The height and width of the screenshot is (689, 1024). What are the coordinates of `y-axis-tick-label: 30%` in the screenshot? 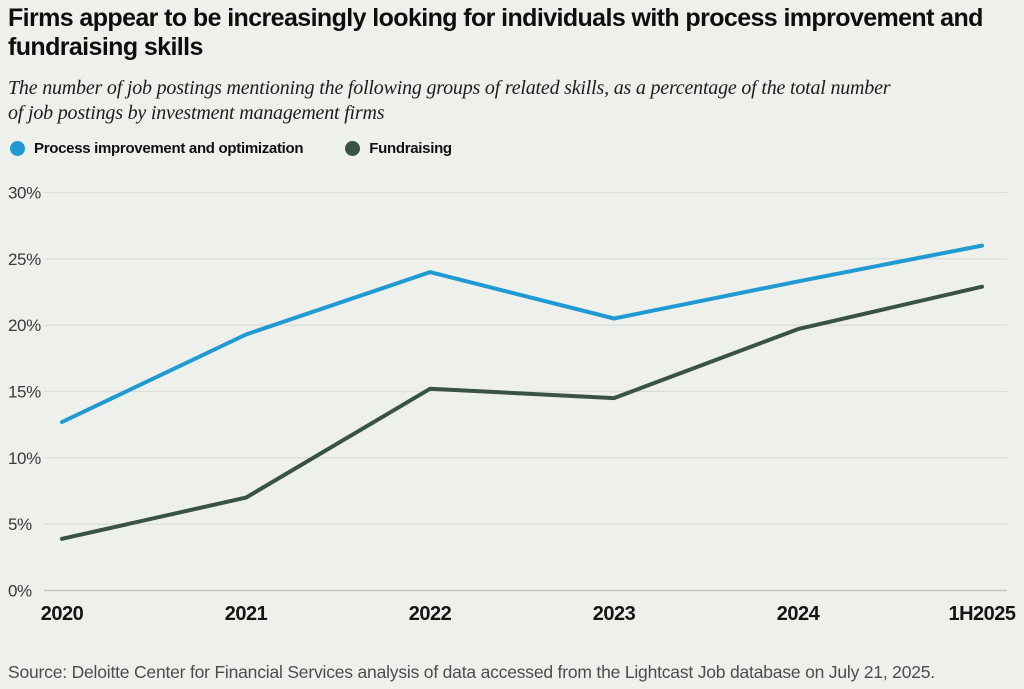 It's located at (24, 193).